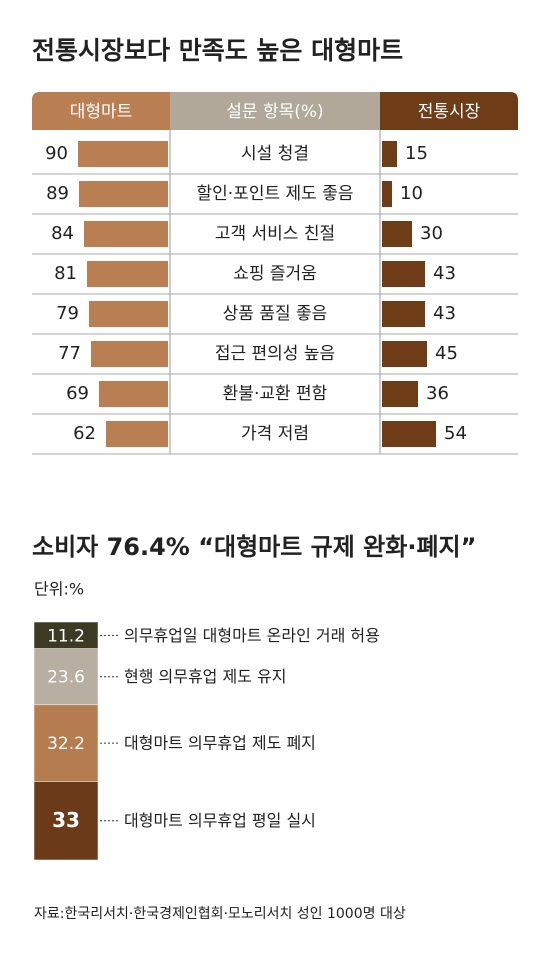  I want to click on unit-label: 단위:%, so click(59, 589).